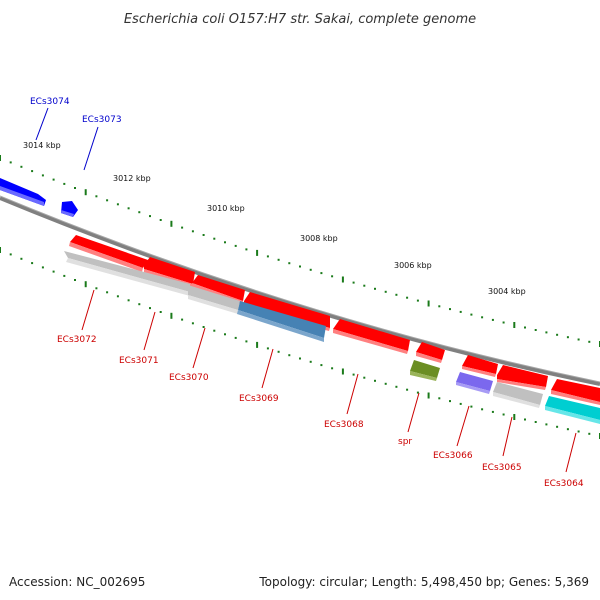 This screenshot has width=600, height=600. Describe the element at coordinates (479, 371) in the screenshot. I see `gene-ECs3066-shade` at that location.